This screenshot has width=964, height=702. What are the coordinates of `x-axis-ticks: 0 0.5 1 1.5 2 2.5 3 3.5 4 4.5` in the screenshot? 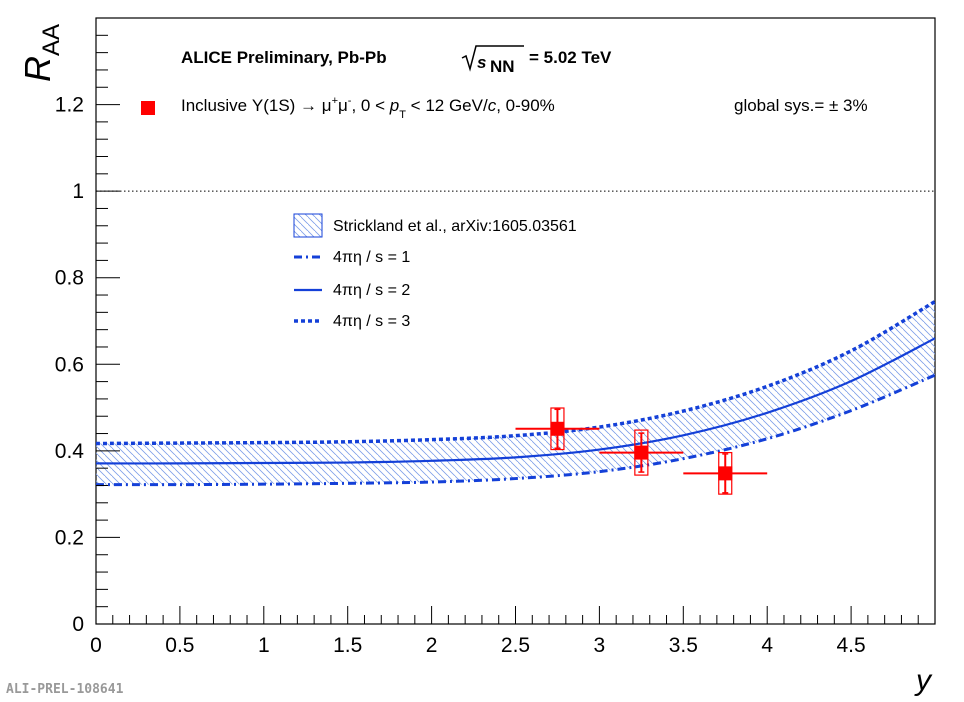 It's located at (513, 631).